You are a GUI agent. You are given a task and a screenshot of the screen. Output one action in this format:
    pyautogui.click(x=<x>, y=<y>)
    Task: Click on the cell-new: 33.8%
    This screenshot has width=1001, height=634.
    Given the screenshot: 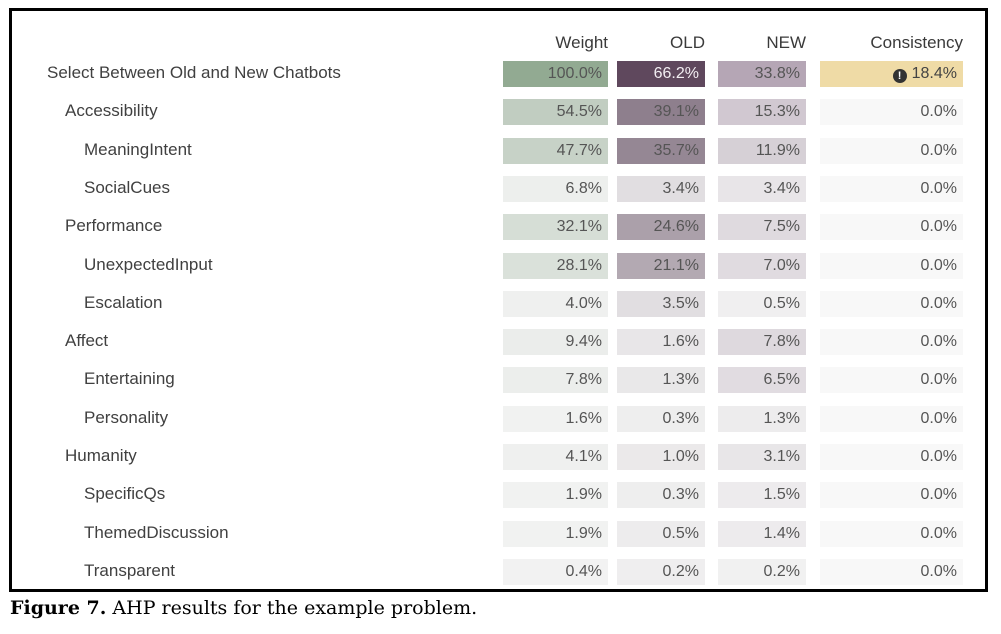 What is the action you would take?
    pyautogui.click(x=762, y=74)
    